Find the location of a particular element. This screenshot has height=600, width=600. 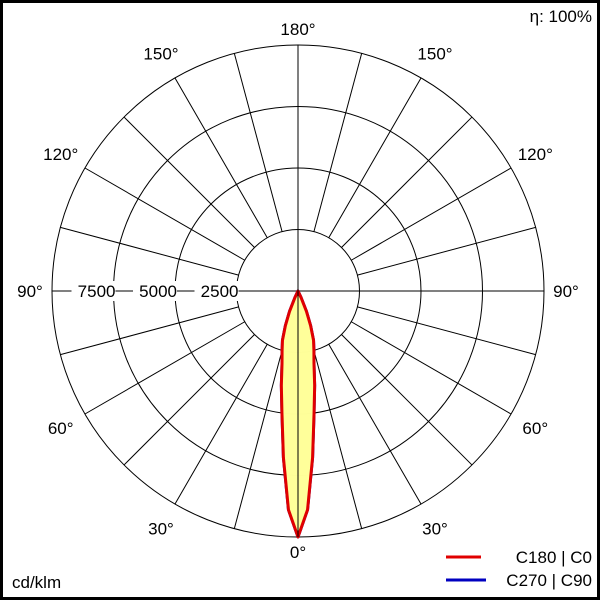

angle-label: 180° is located at coordinates (297, 29).